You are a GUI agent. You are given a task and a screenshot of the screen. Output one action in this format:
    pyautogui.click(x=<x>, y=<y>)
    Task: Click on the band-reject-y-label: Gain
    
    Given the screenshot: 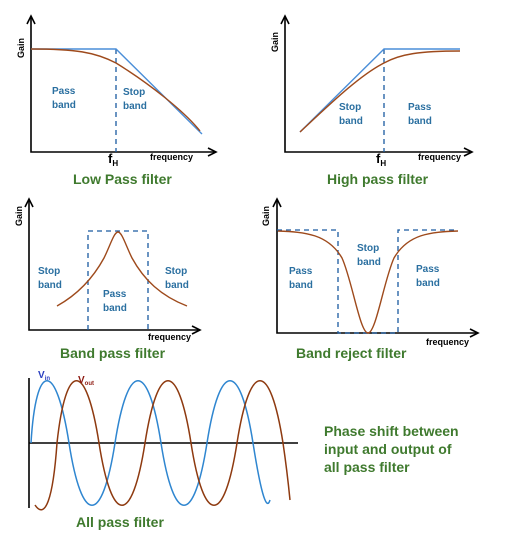 What is the action you would take?
    pyautogui.click(x=266, y=216)
    